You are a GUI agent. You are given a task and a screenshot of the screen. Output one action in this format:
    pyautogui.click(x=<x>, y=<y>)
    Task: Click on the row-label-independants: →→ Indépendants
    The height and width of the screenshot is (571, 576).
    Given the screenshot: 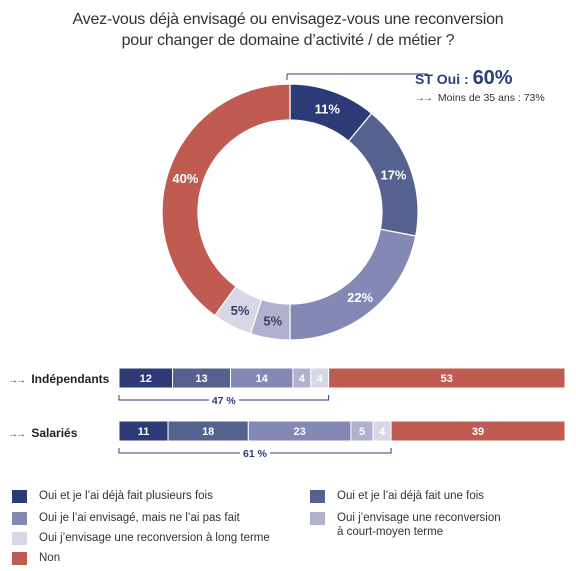 What is the action you would take?
    pyautogui.click(x=59, y=379)
    